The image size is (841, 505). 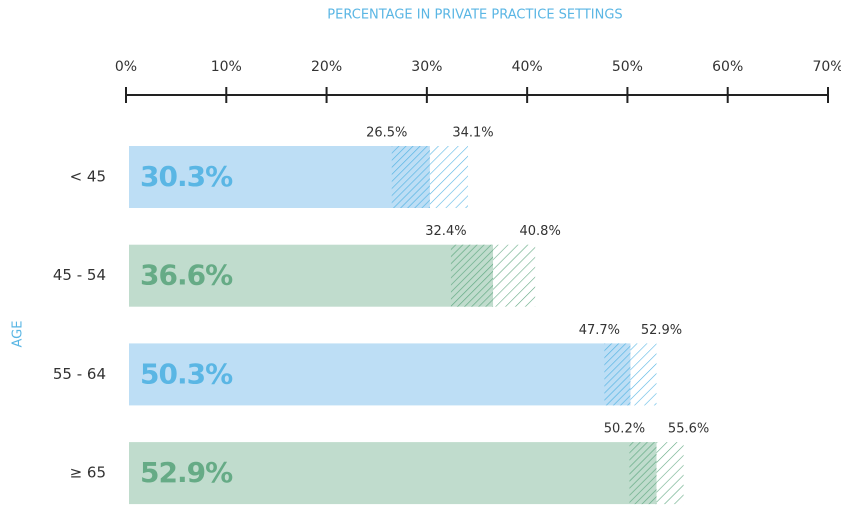 I want to click on y-tick-label: 45 - 54, so click(x=79, y=275).